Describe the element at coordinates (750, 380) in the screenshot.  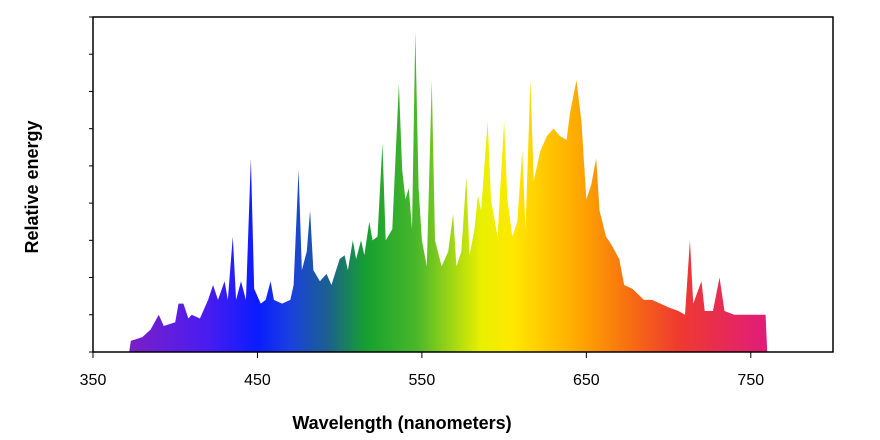
I see `x-tick-label: 750` at that location.